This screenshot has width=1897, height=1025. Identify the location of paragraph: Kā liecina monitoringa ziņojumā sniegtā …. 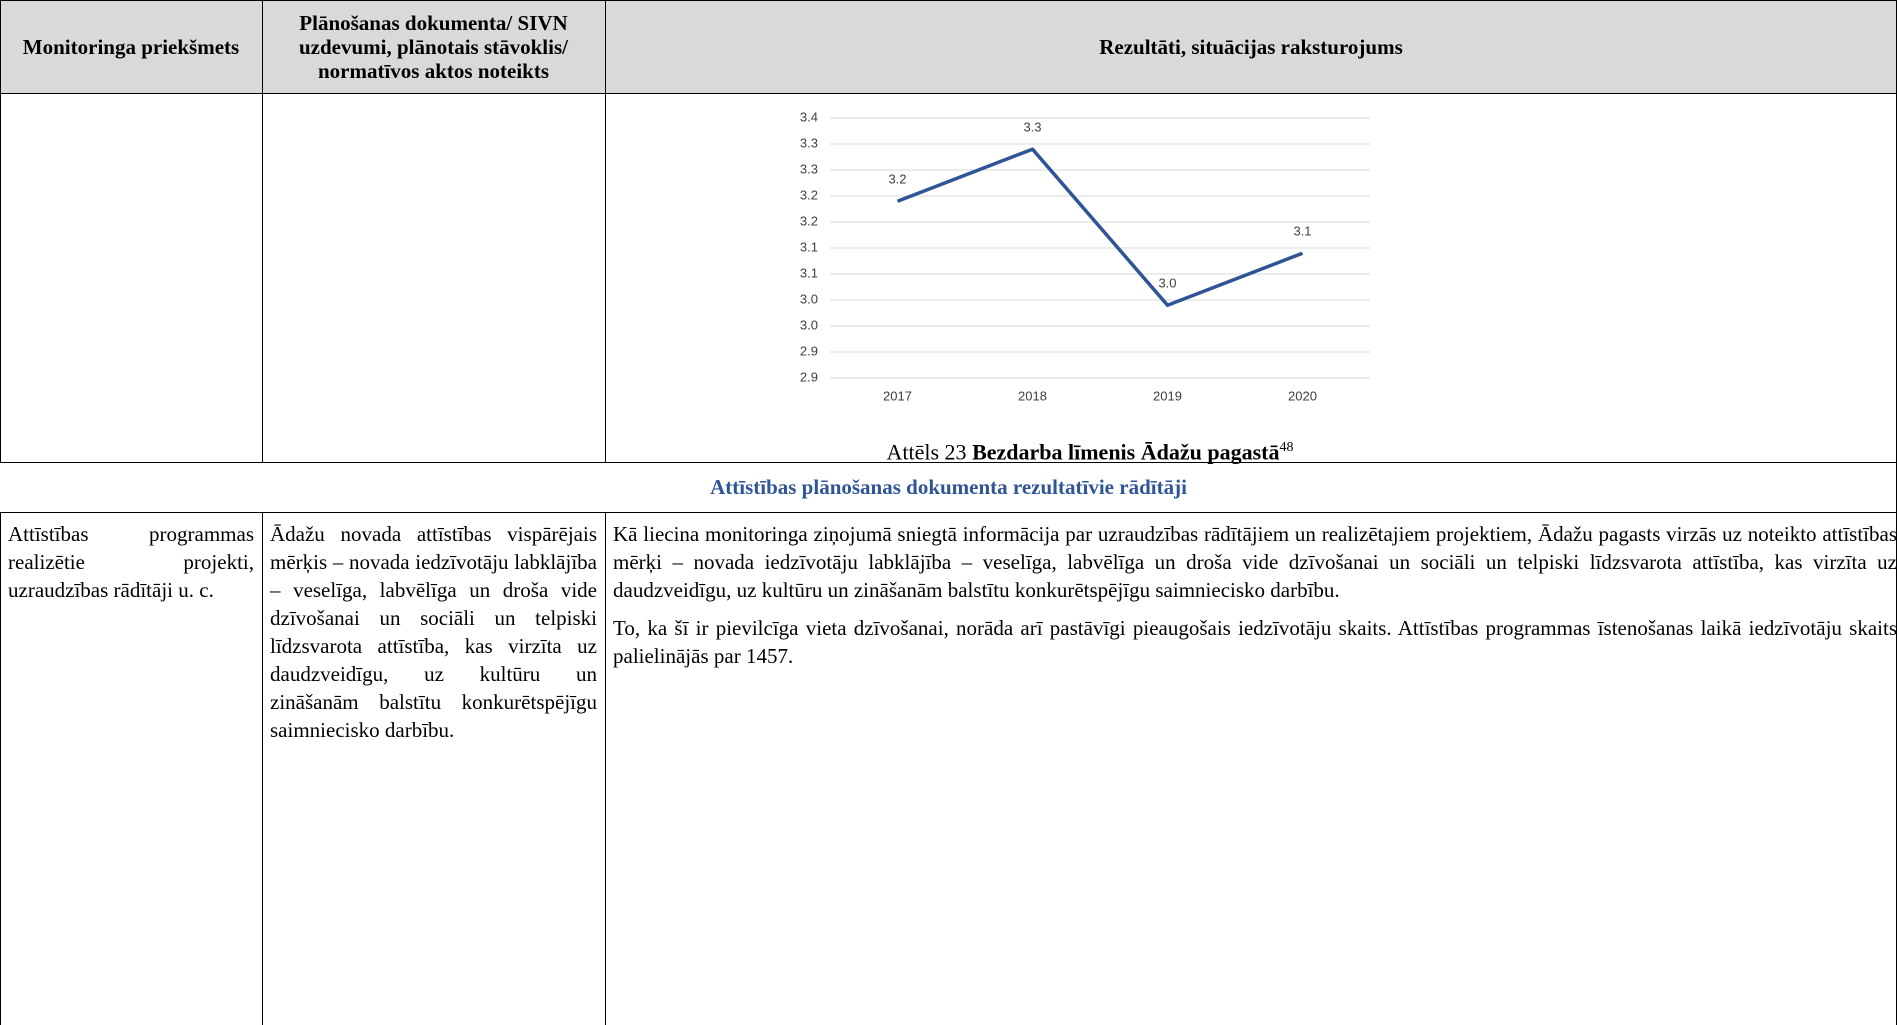
(1255, 562).